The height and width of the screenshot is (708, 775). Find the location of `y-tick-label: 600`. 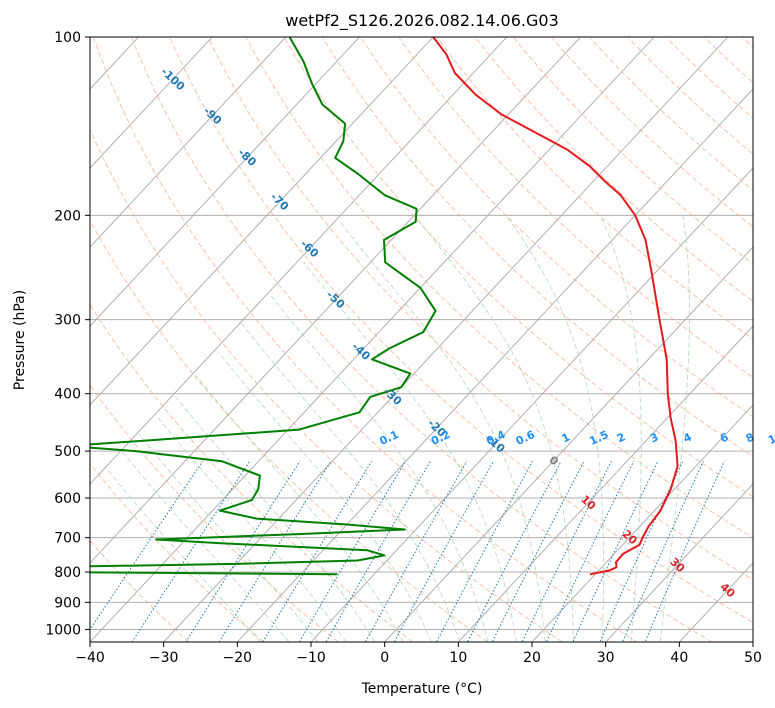

y-tick-label: 600 is located at coordinates (67, 499).